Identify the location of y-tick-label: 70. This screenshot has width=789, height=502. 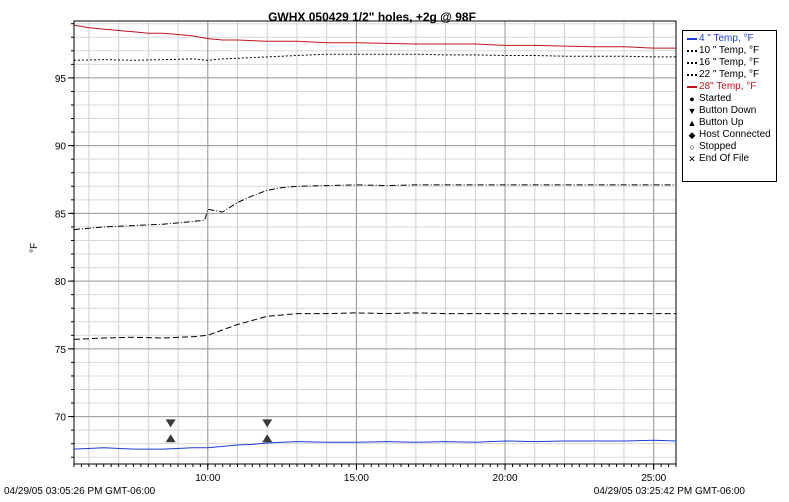
(61, 418).